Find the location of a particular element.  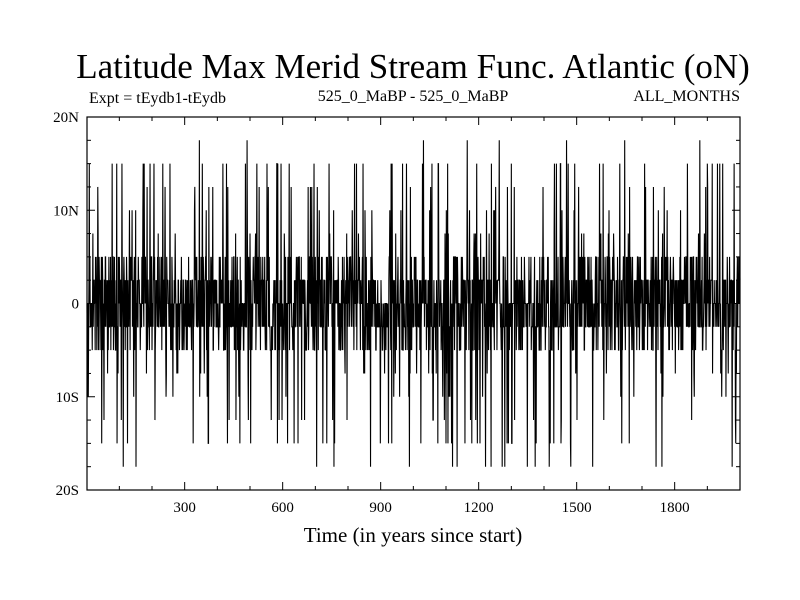

x-tick-label: 1500 is located at coordinates (577, 508).